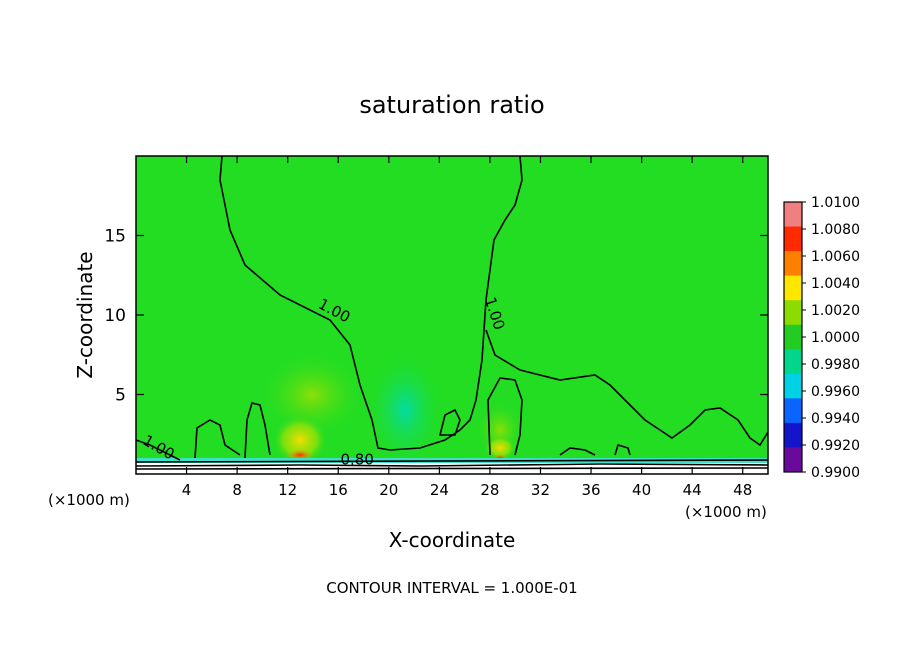 Image resolution: width=904 pixels, height=654 pixels. Describe the element at coordinates (451, 105) in the screenshot. I see `chart-title: saturation ratio` at that location.